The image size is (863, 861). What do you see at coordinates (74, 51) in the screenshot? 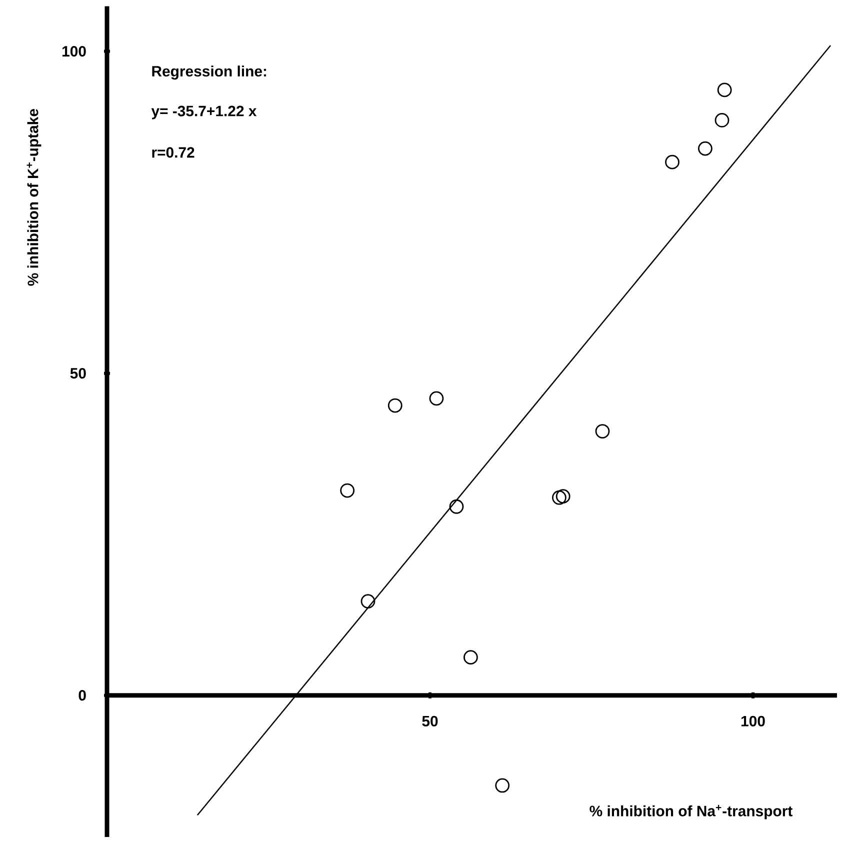
I see `y-tick-label: 100` at bounding box center [74, 51].